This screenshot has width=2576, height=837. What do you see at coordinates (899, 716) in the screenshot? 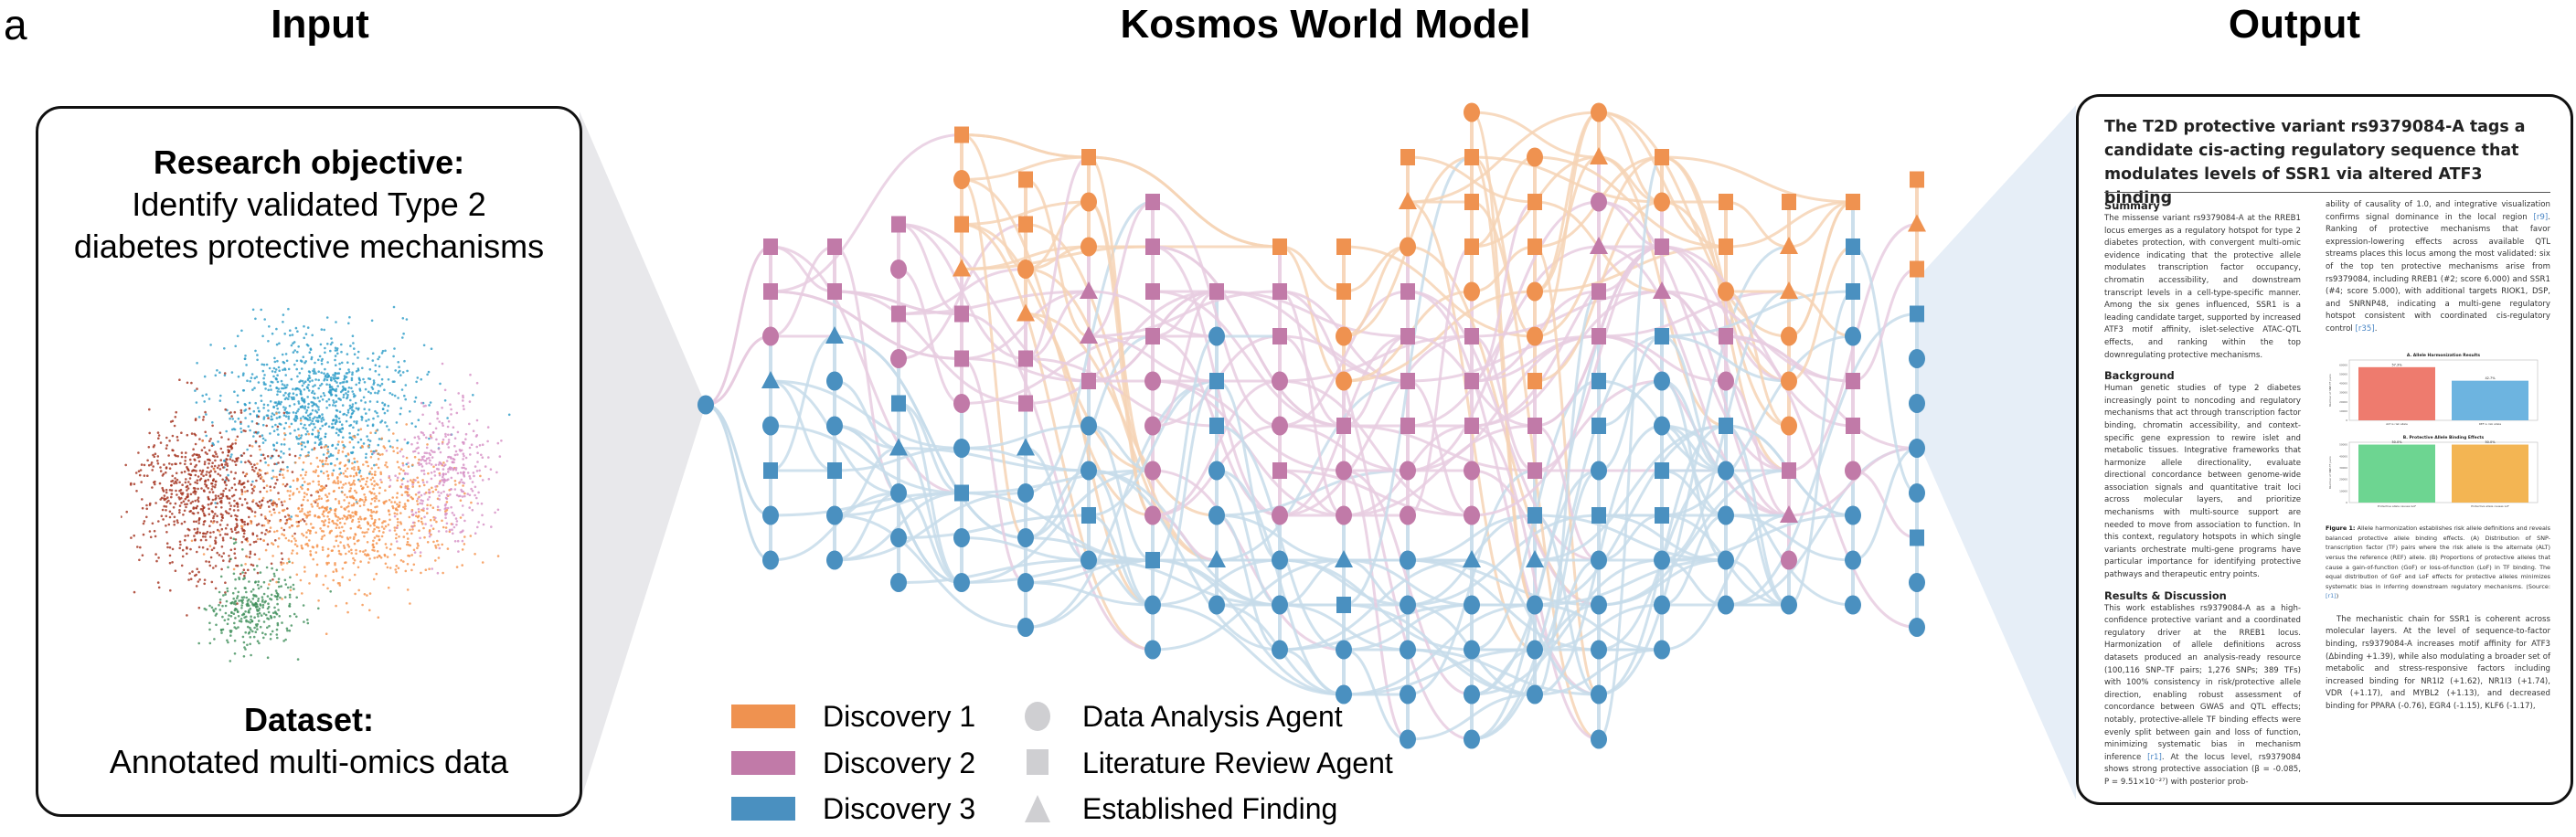
I see `legend-label: Discovery 1` at bounding box center [899, 716].